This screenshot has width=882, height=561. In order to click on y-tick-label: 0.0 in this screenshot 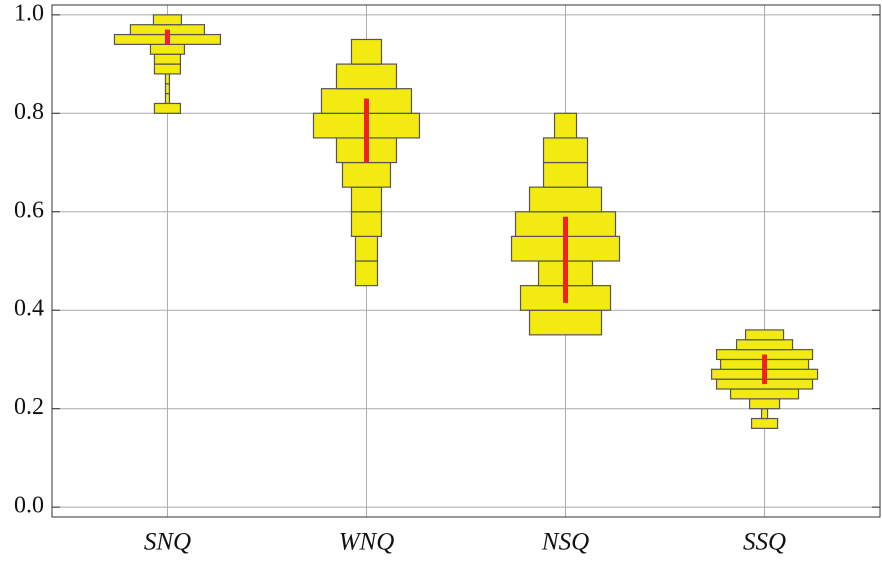, I will do `click(29, 506)`.